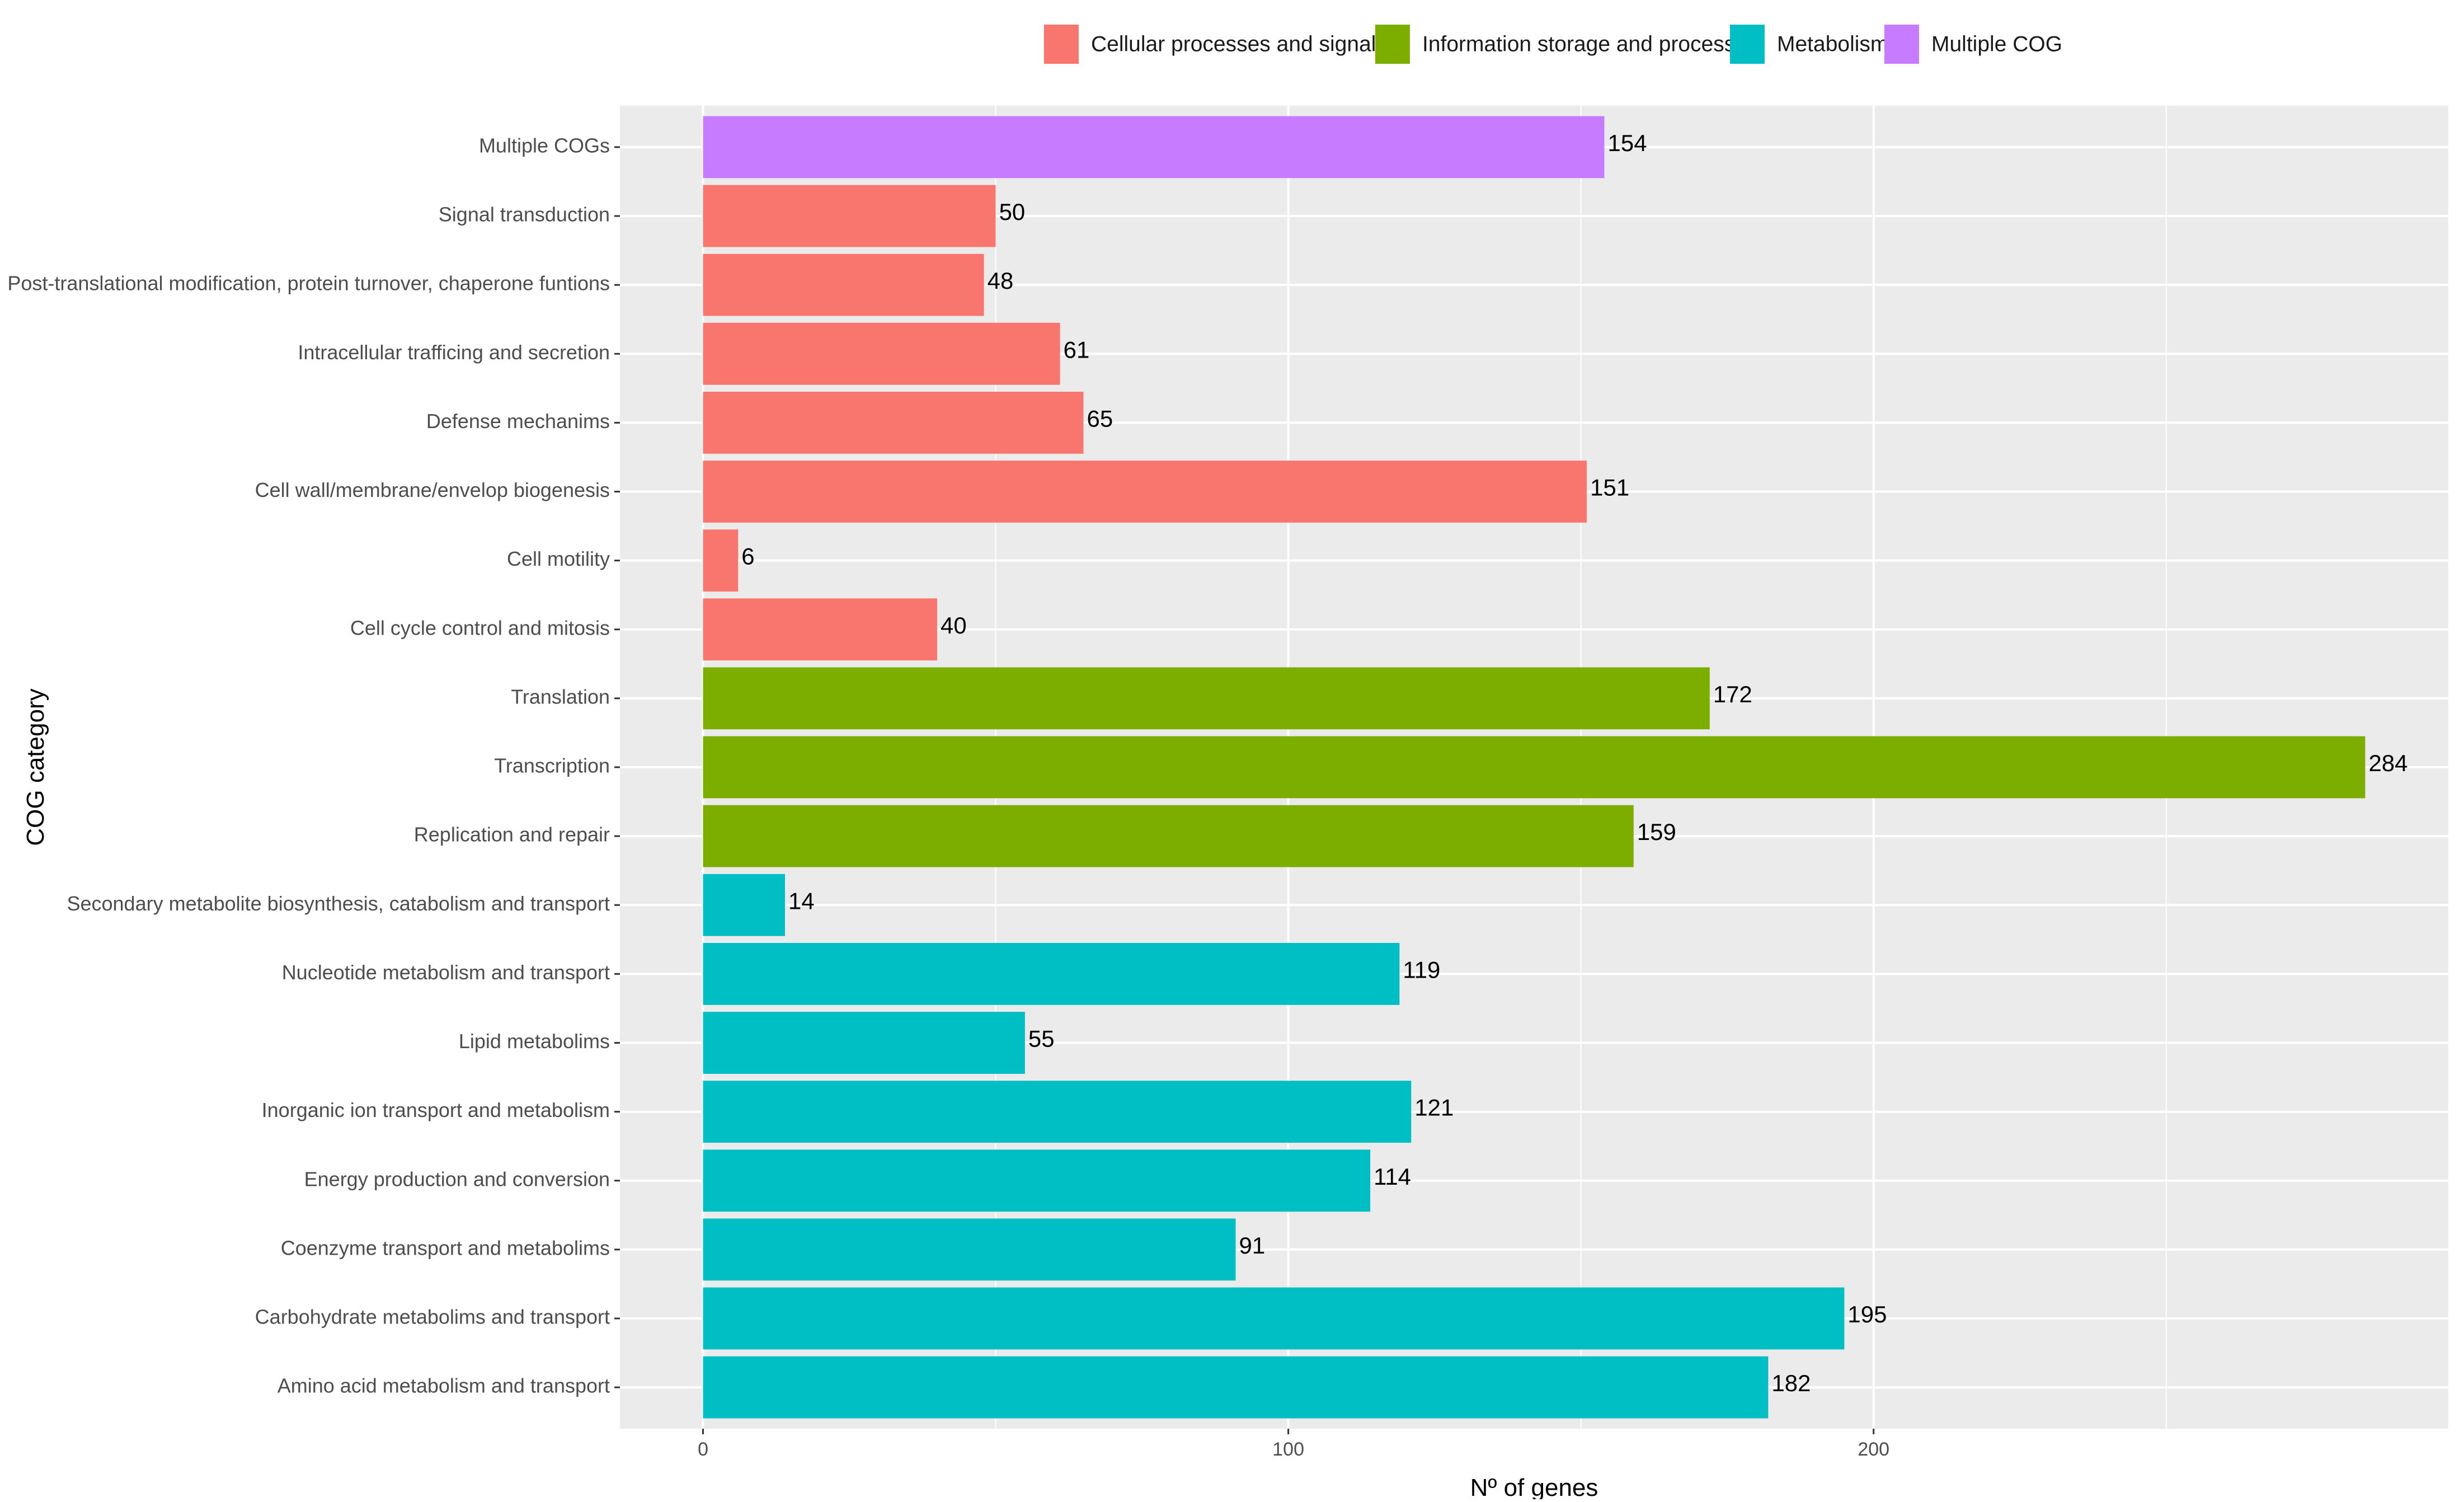 This screenshot has height=1502, width=2464. What do you see at coordinates (744, 905) in the screenshot?
I see `bar-secondary-metabolite-biosynthesis-catabolism-and-transport` at bounding box center [744, 905].